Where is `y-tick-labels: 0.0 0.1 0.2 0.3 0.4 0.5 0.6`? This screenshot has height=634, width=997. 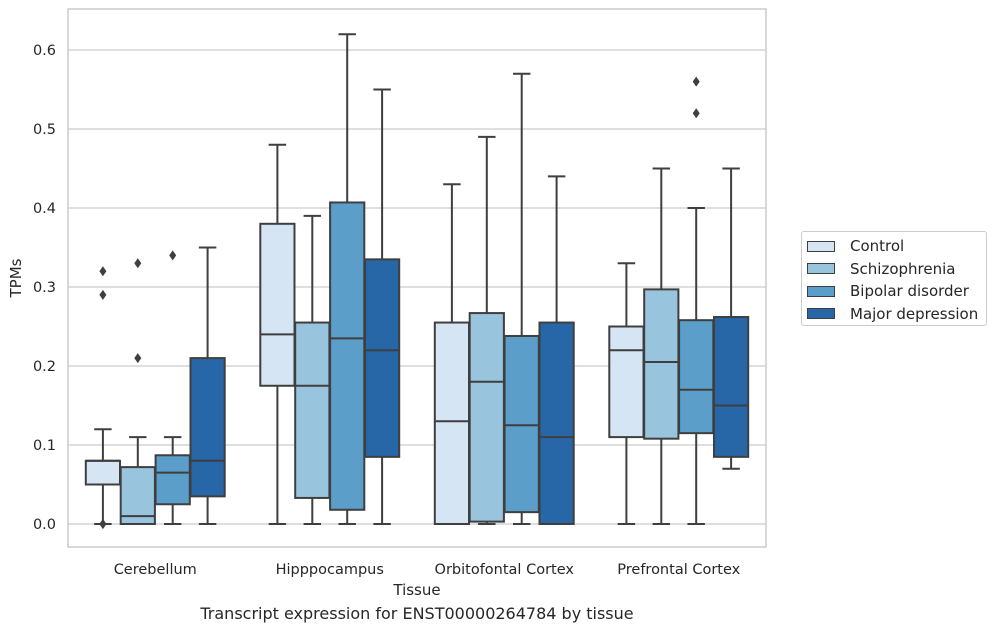 y-tick-labels: 0.0 0.1 0.2 0.3 0.4 0.5 0.6 is located at coordinates (44, 288).